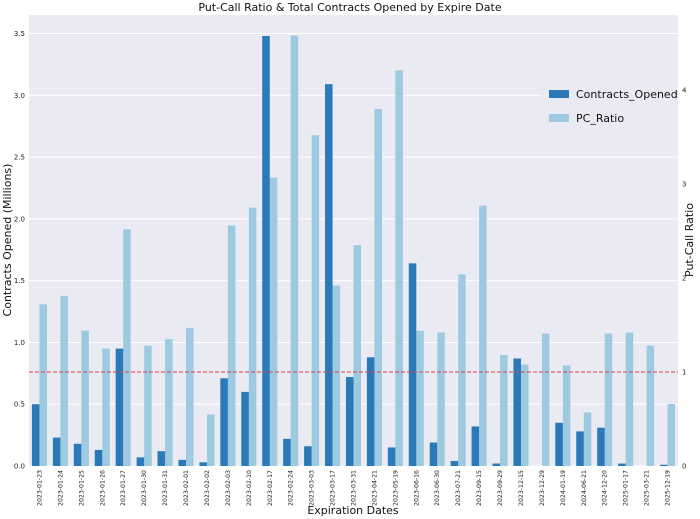 This screenshot has height=519, width=700. What do you see at coordinates (416, 488) in the screenshot?
I see `x-tick-label: 2023-06-16` at bounding box center [416, 488].